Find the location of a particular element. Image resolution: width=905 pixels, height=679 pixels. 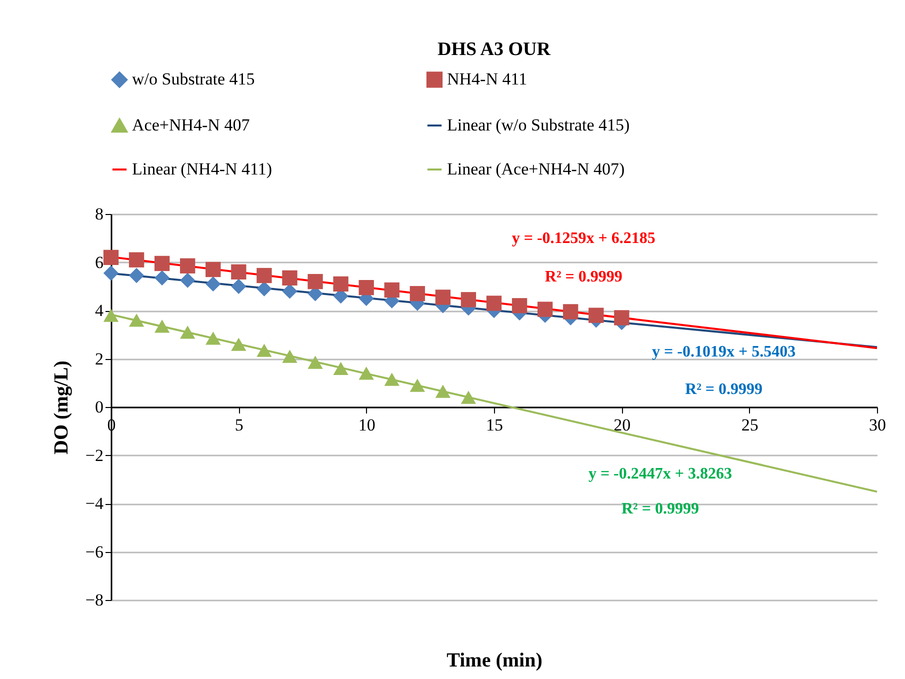

annotation: y = -0.1019x + 5.5403 is located at coordinates (724, 351).